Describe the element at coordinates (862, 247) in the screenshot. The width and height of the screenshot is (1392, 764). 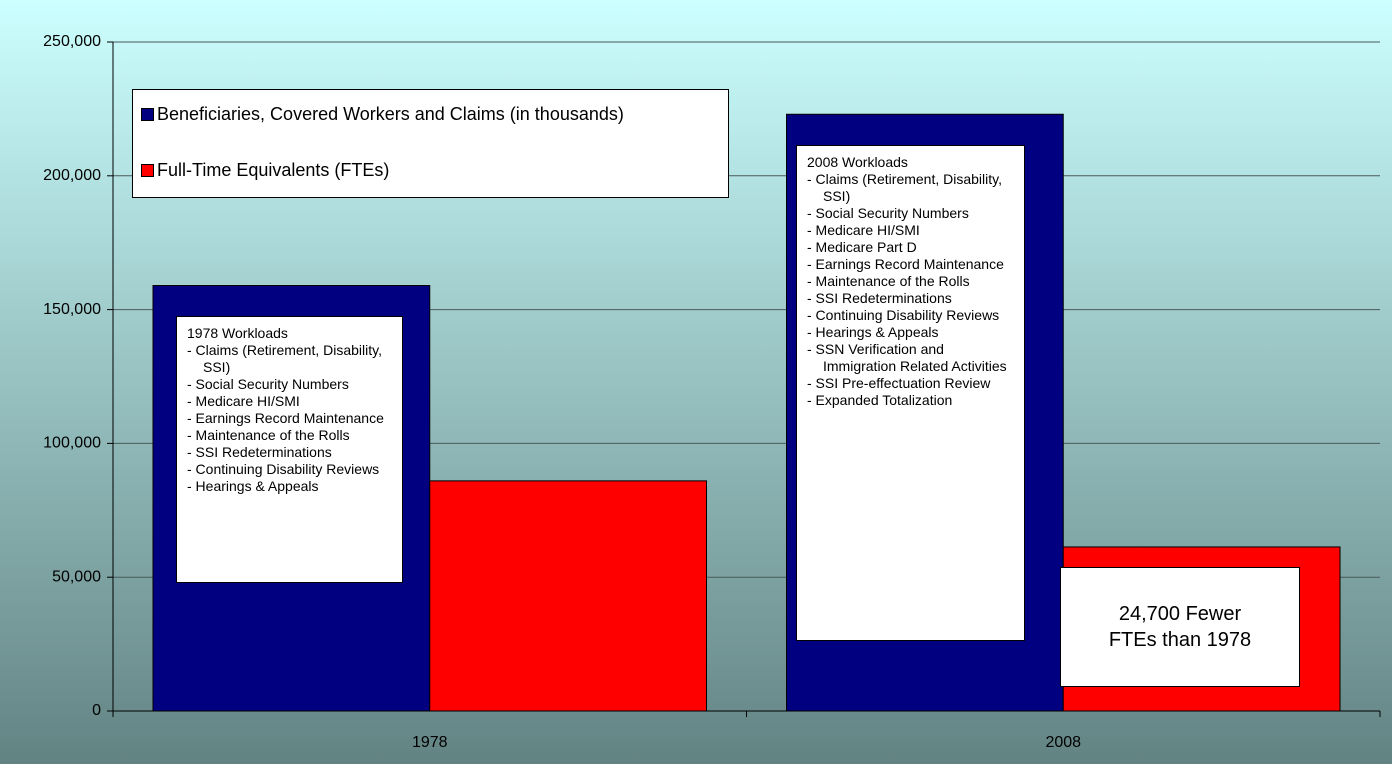
I see `annotation-item: - Medicare Part D` at that location.